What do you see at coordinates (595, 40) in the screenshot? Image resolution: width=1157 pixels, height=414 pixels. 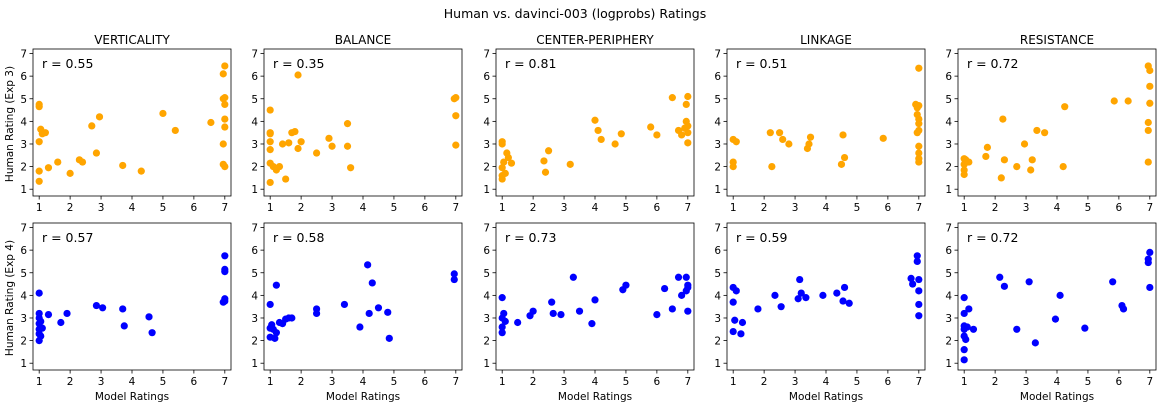 I see `panel-title: CENTER-PERIPHERY` at bounding box center [595, 40].